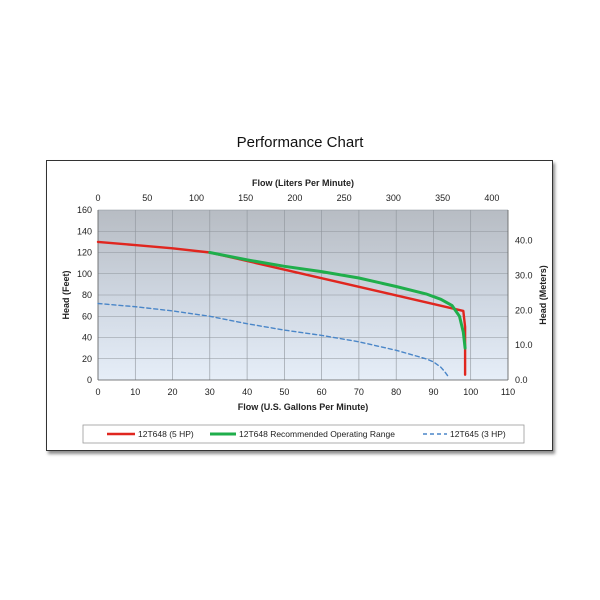  What do you see at coordinates (87, 359) in the screenshot?
I see `y-tick-label: 20` at bounding box center [87, 359].